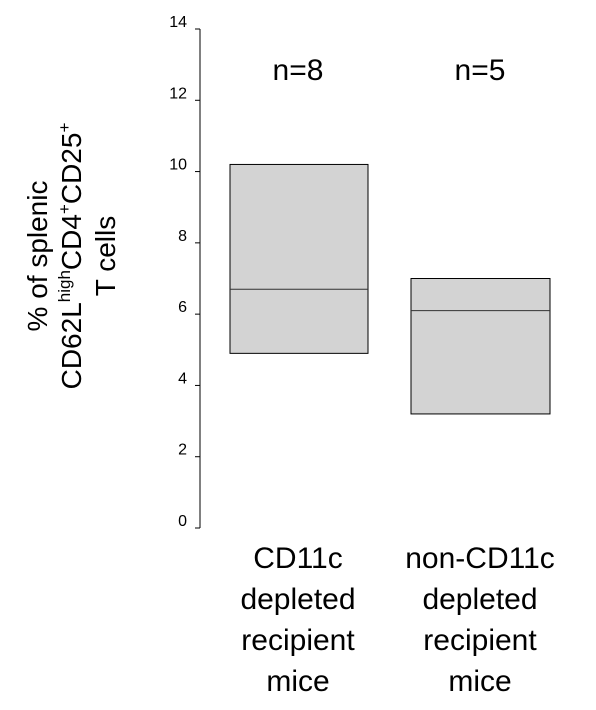 The image size is (596, 710). I want to click on y-tick-label: 6, so click(182, 307).